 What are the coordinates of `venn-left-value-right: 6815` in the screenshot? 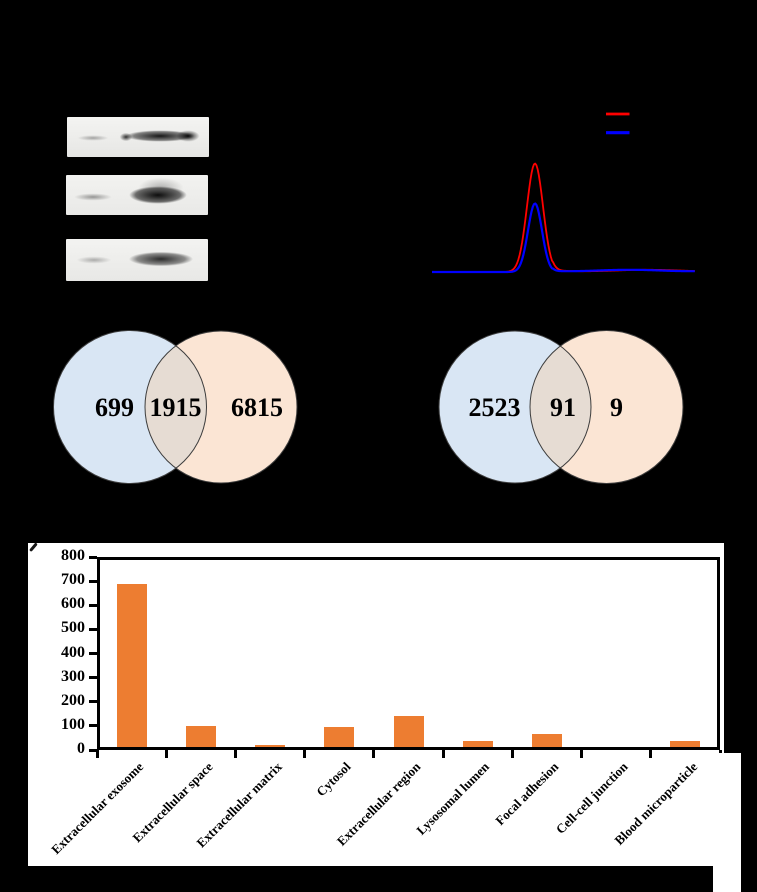 It's located at (257, 407).